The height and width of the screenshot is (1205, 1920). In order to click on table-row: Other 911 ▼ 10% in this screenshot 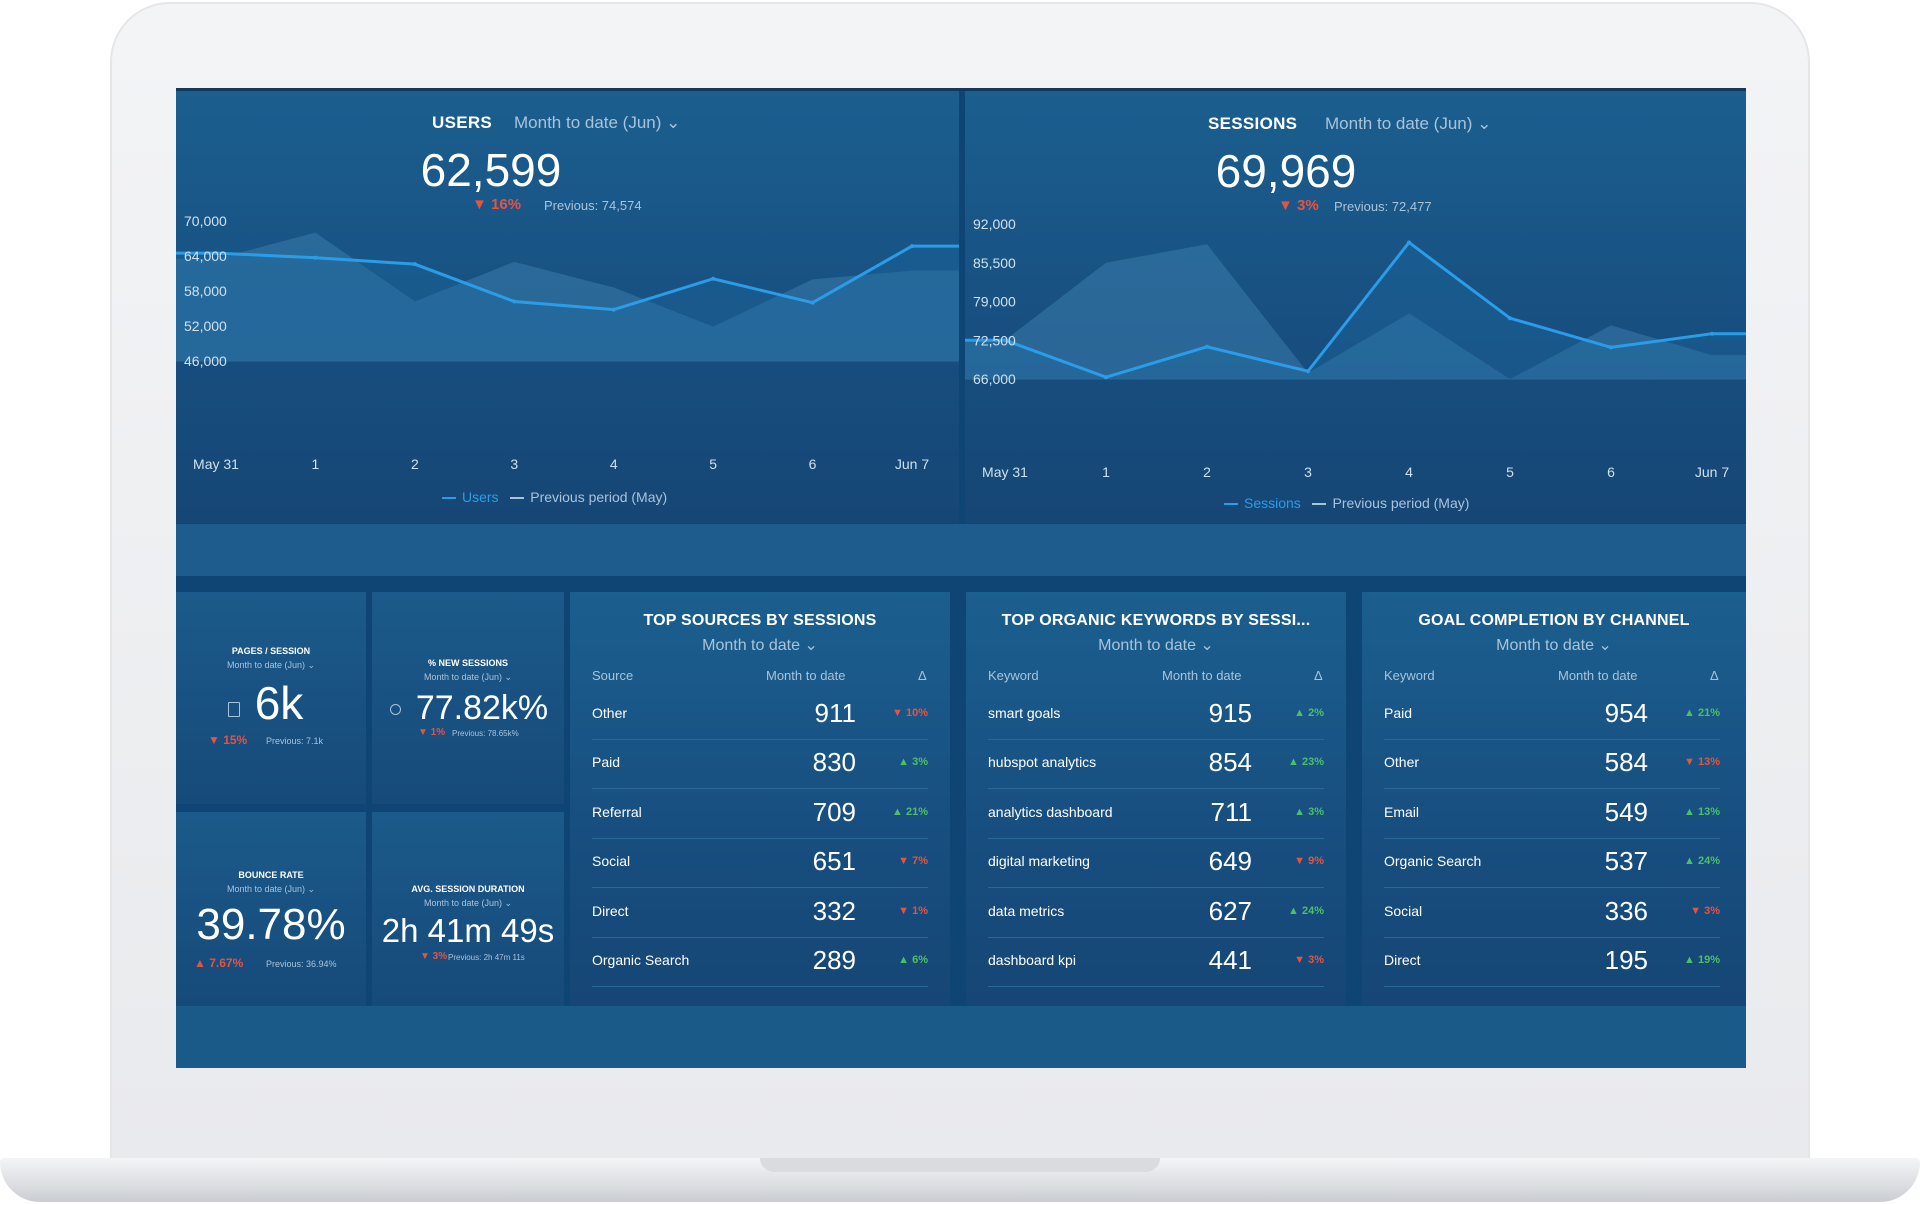, I will do `click(760, 715)`.